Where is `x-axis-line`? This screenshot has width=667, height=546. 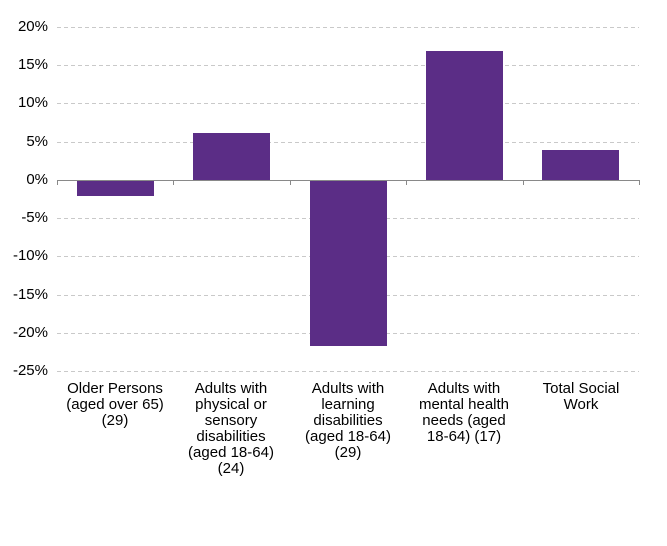
x-axis-line is located at coordinates (348, 180).